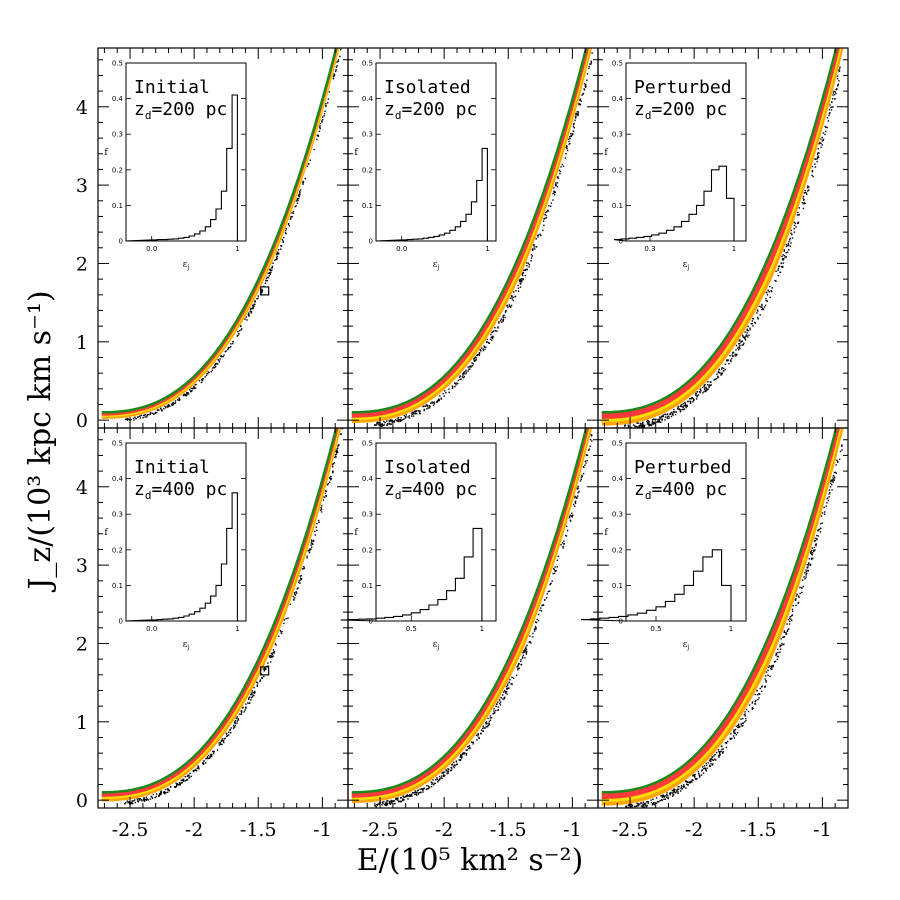 This screenshot has width=900, height=900. What do you see at coordinates (151, 249) in the screenshot?
I see `inset-x-tick-label: 0.0` at bounding box center [151, 249].